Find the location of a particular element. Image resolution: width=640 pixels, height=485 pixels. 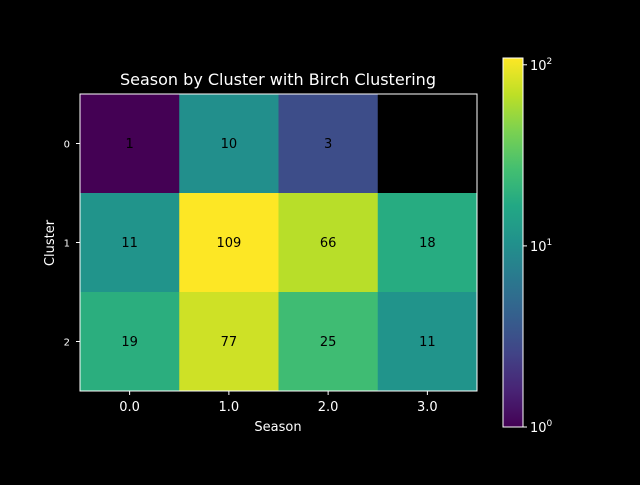

x-tick-label: 1.0 is located at coordinates (229, 407).